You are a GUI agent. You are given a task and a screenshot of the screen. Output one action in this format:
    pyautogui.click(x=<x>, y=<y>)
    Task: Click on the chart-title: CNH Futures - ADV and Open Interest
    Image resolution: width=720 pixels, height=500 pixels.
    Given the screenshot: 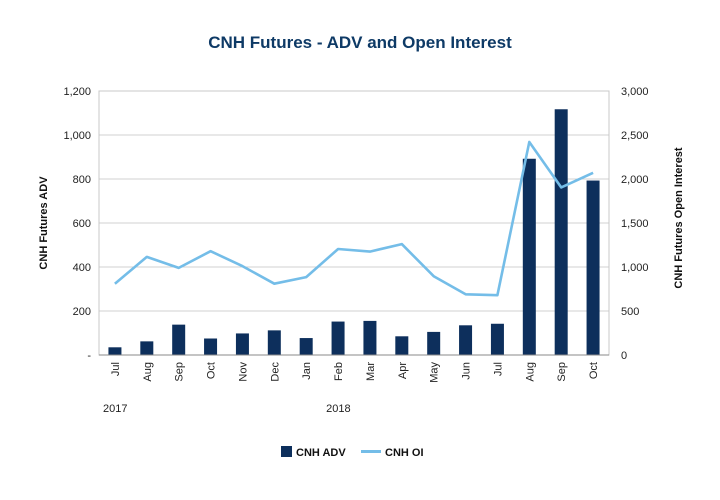 What is the action you would take?
    pyautogui.click(x=360, y=42)
    